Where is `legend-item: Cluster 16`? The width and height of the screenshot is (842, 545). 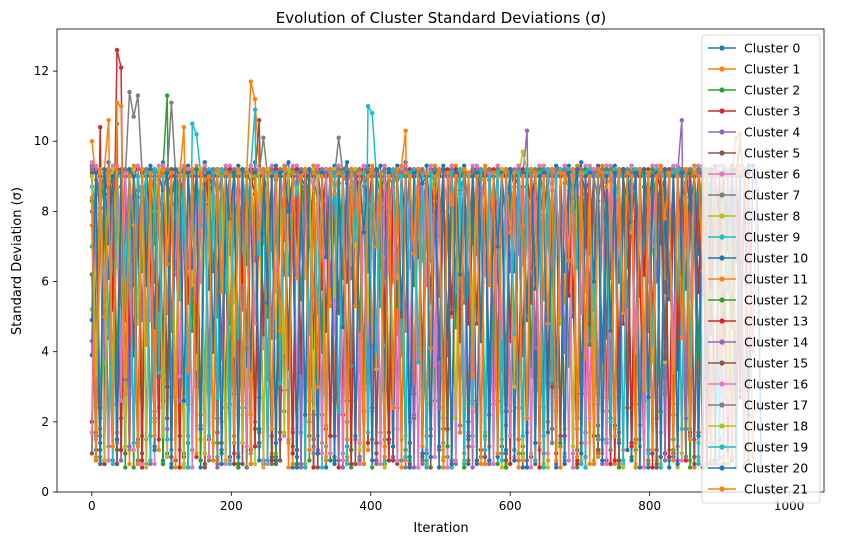 legend-item: Cluster 16 is located at coordinates (758, 384).